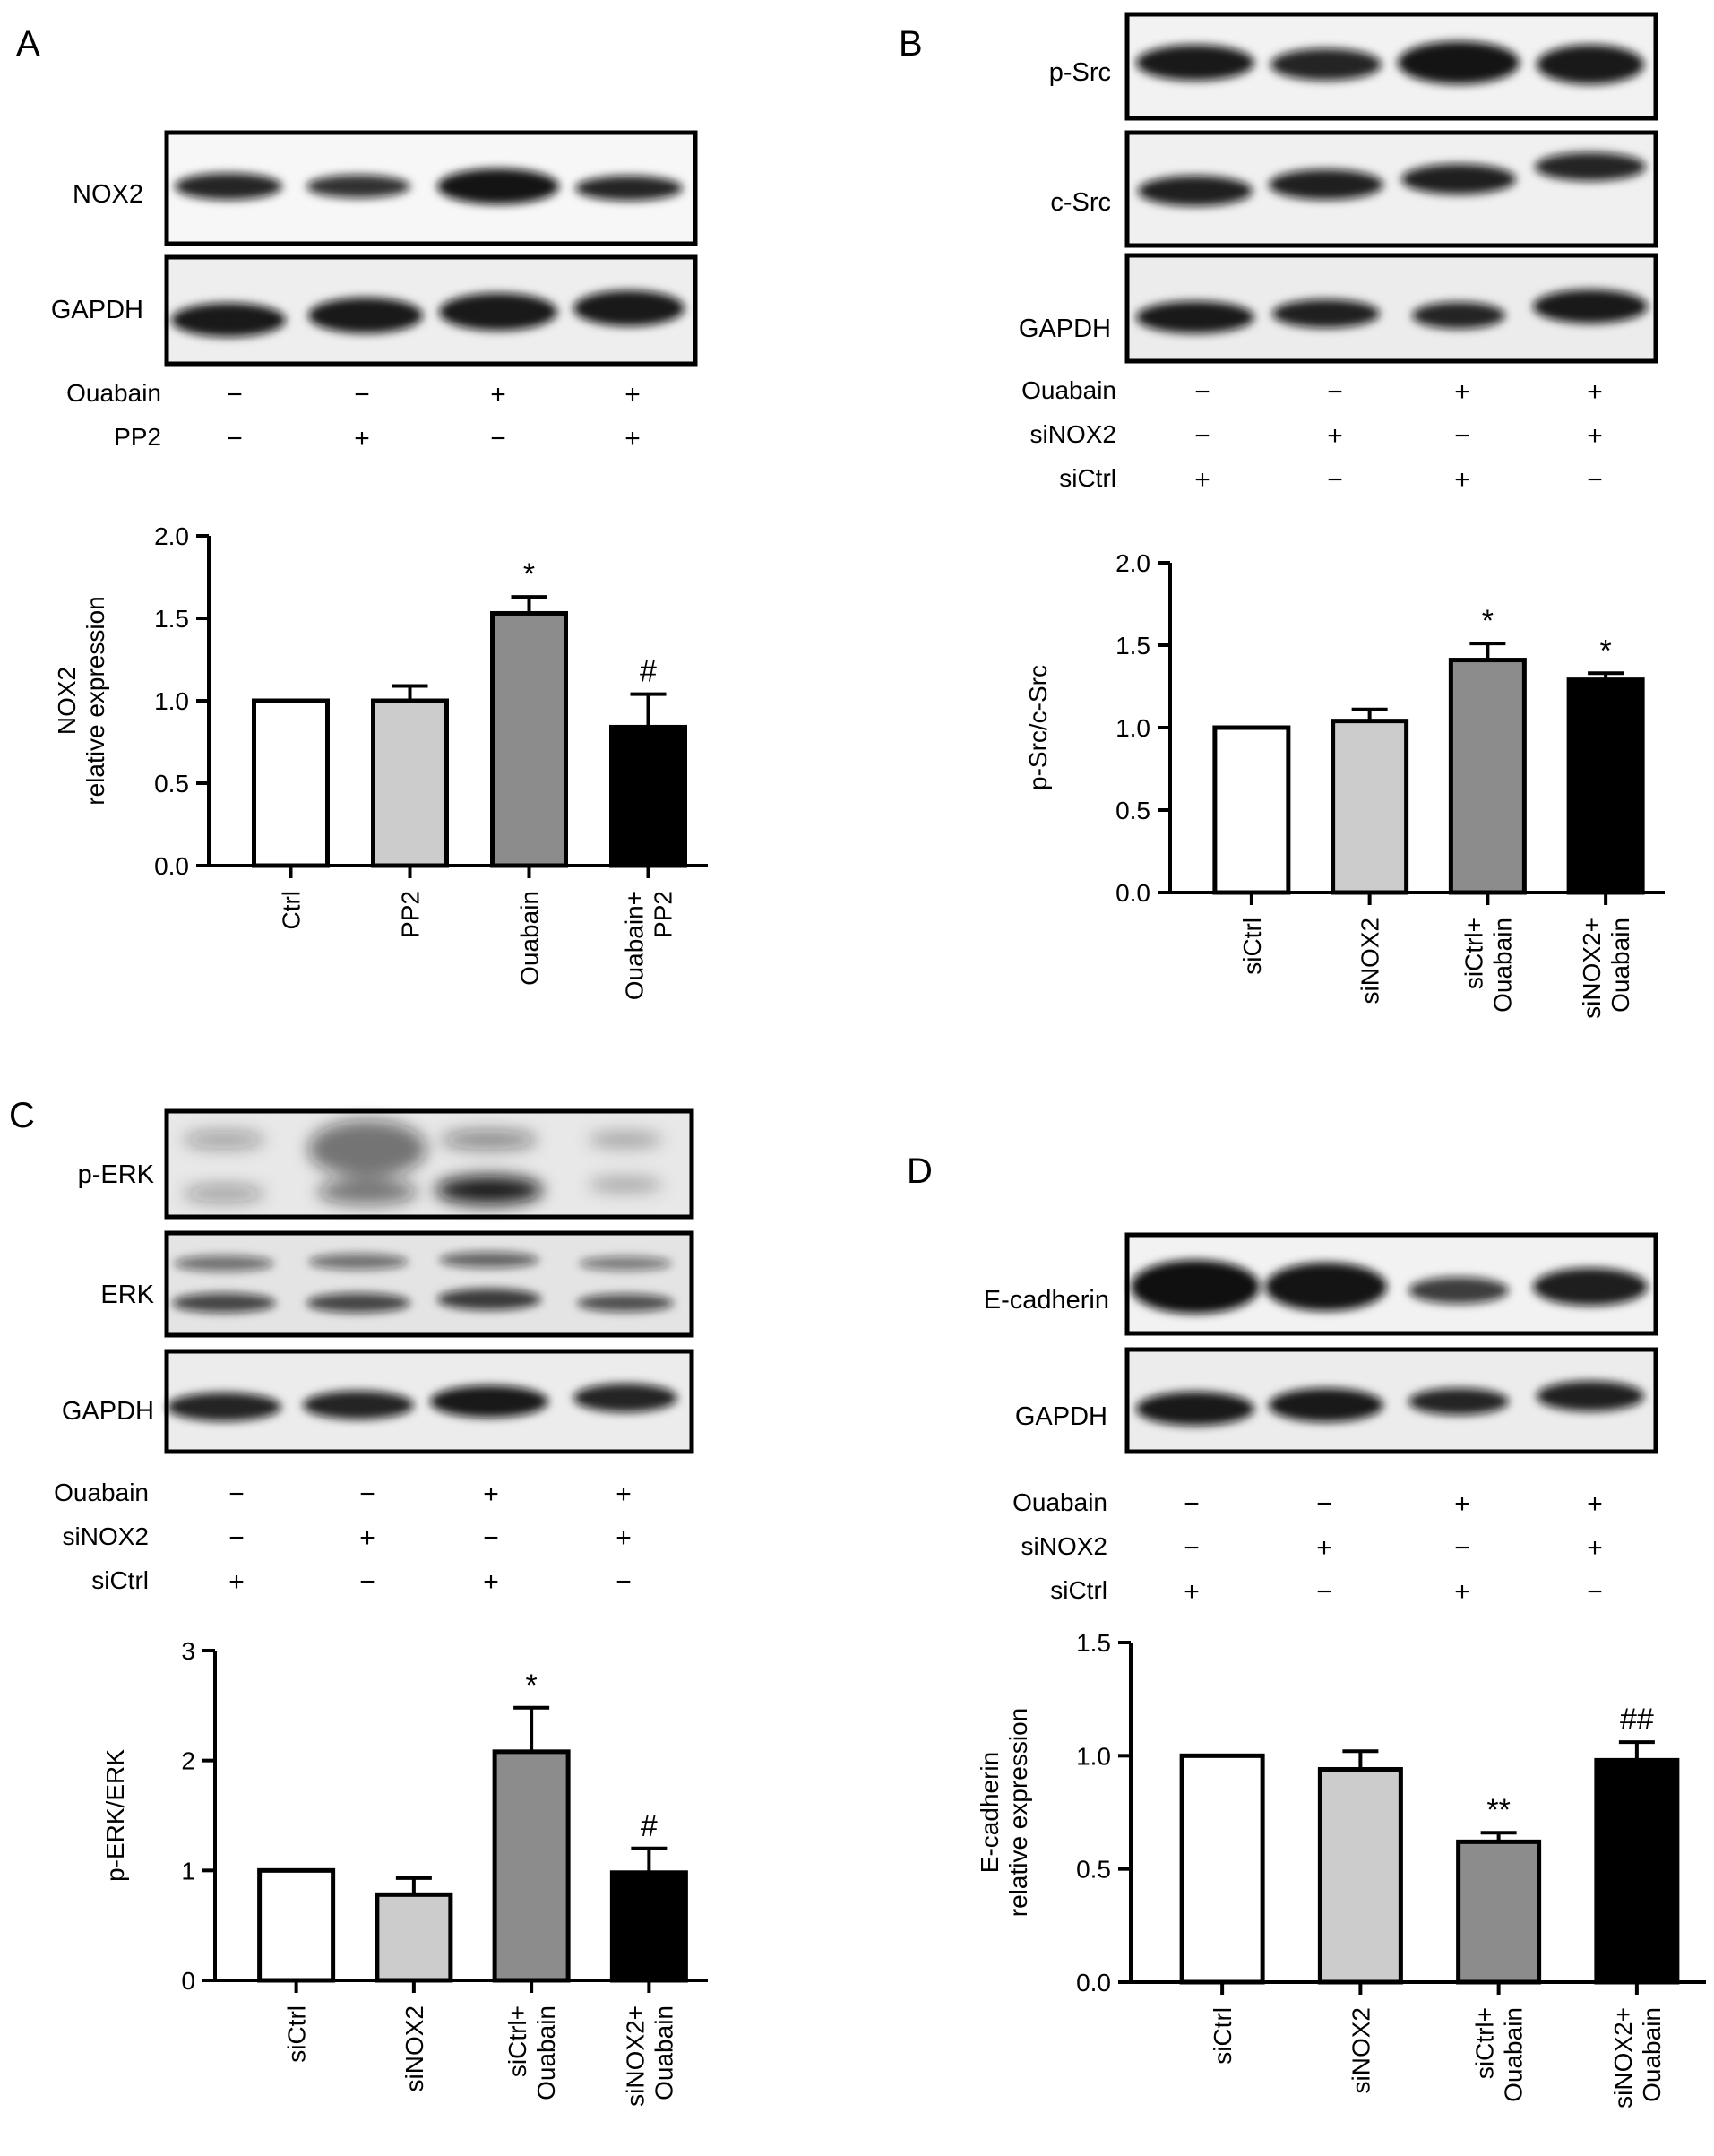 This screenshot has height=2156, width=1714. What do you see at coordinates (663, 915) in the screenshot?
I see `category-label: PP2` at bounding box center [663, 915].